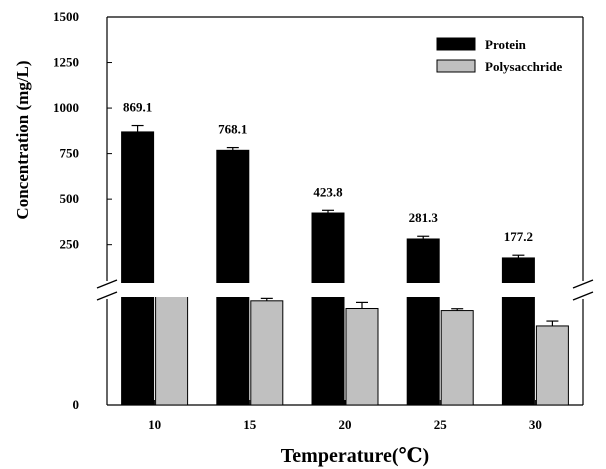  I want to click on protein-value-label: 869.1, so click(137, 107).